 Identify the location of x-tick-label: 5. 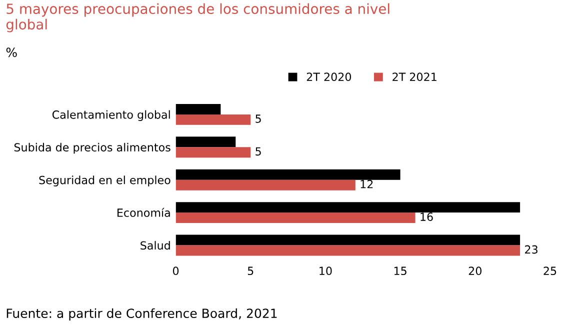
(251, 271).